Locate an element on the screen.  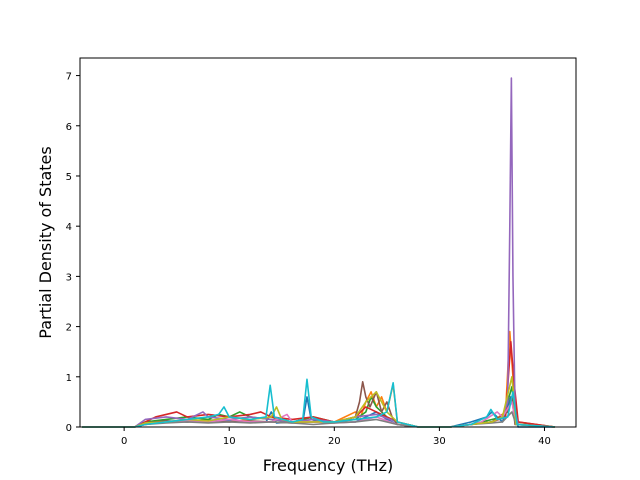
x-tick-label: 20 is located at coordinates (334, 441).